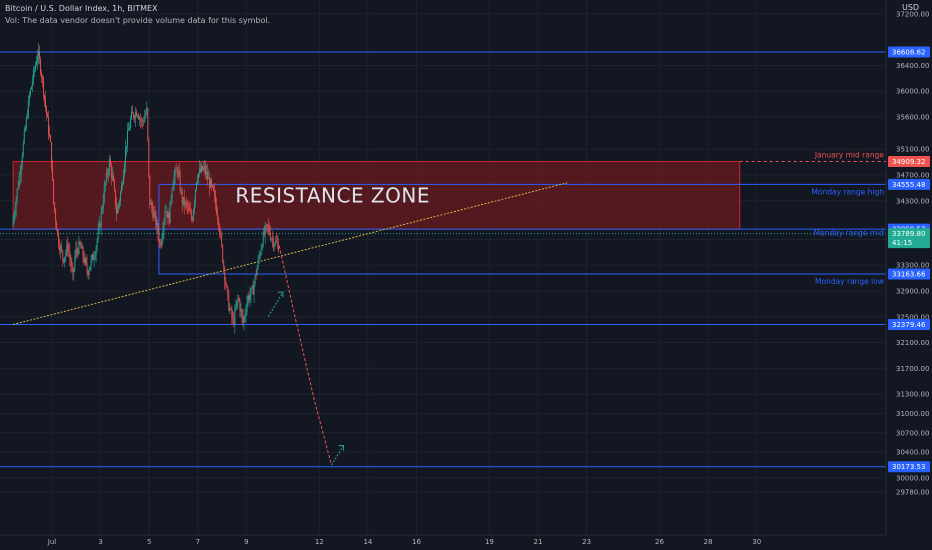  What do you see at coordinates (489, 542) in the screenshot?
I see `time-tick-label: 19` at bounding box center [489, 542].